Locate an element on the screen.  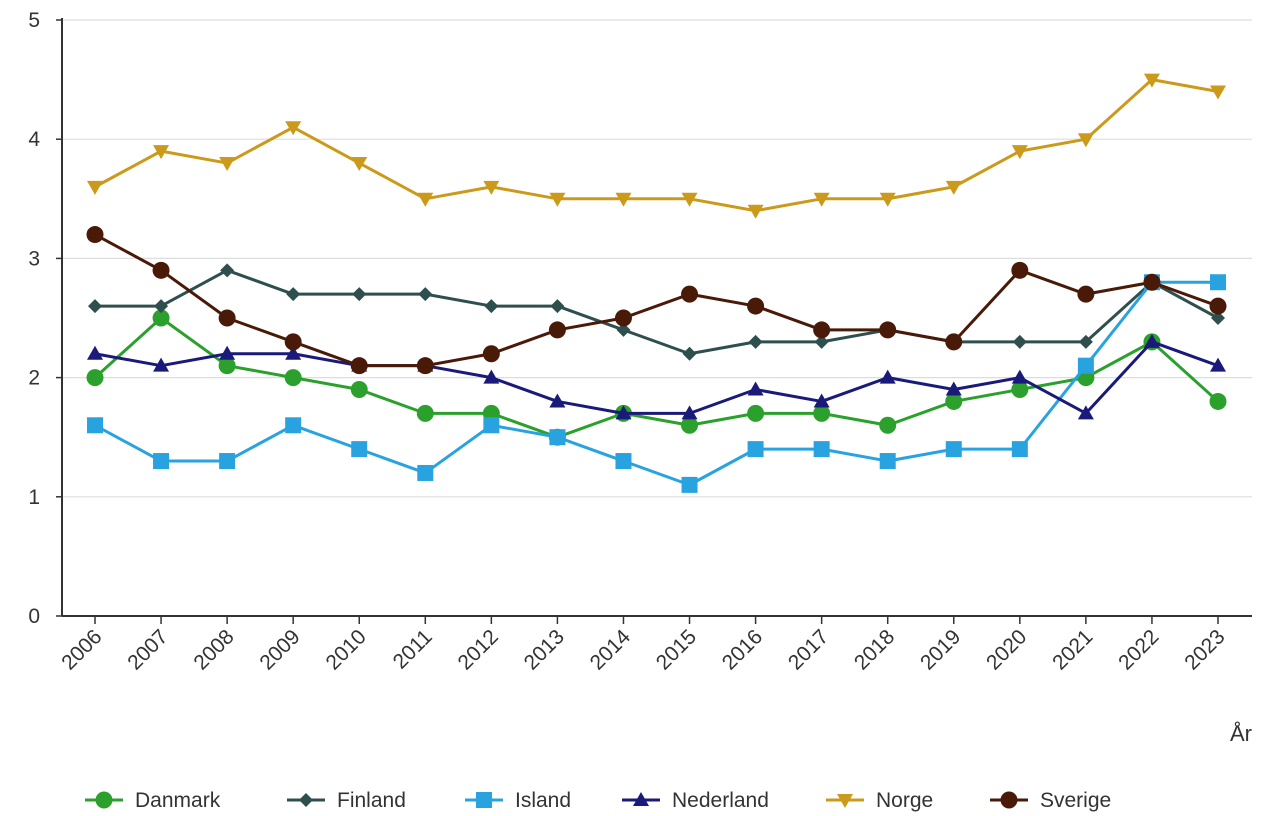
x-tick-label: 2011 is located at coordinates (413, 649).